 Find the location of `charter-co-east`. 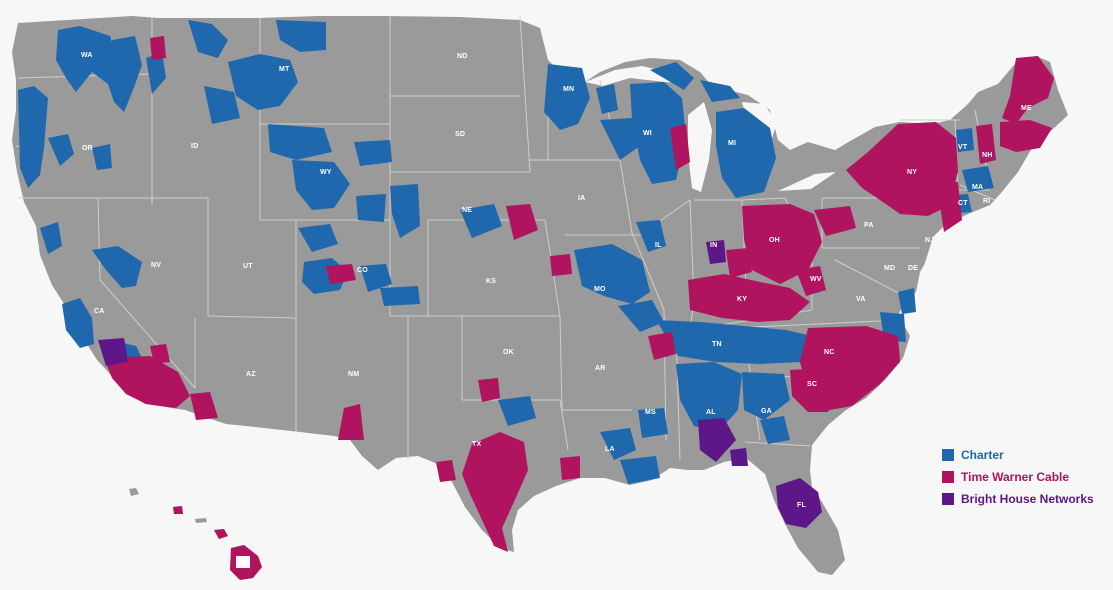

charter-co-east is located at coordinates (376, 278).